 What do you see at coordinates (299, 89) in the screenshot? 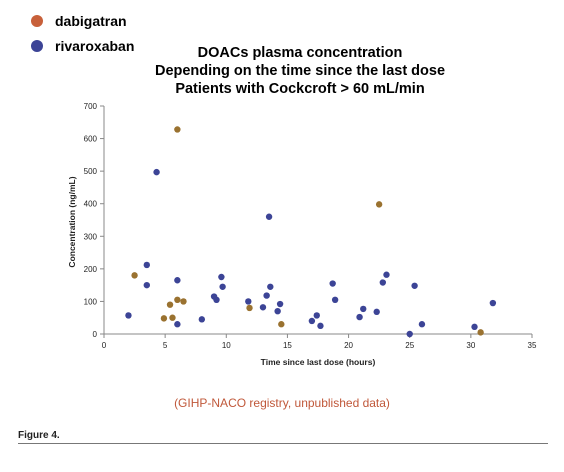
I see `chart-title-line-3: Patients with Cockcroft > 60 mL/min` at bounding box center [299, 89].